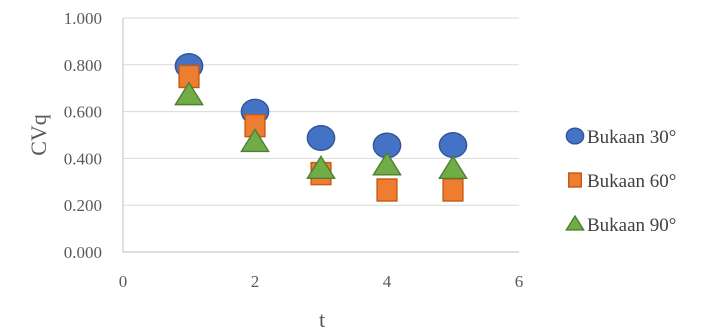 The width and height of the screenshot is (705, 329). Describe the element at coordinates (575, 222) in the screenshot. I see `triangle-marker-icon` at that location.